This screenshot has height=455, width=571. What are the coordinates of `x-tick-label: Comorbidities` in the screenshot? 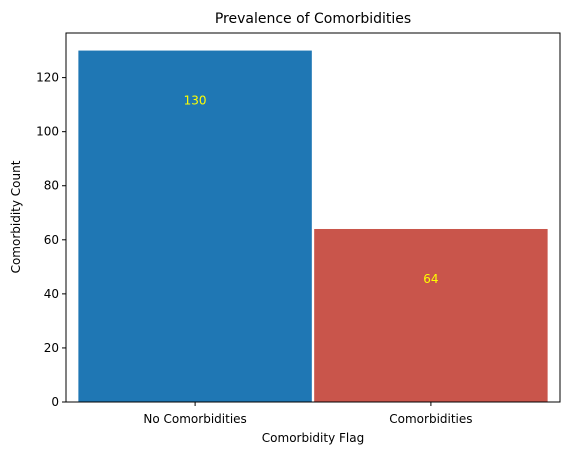 It's located at (430, 419).